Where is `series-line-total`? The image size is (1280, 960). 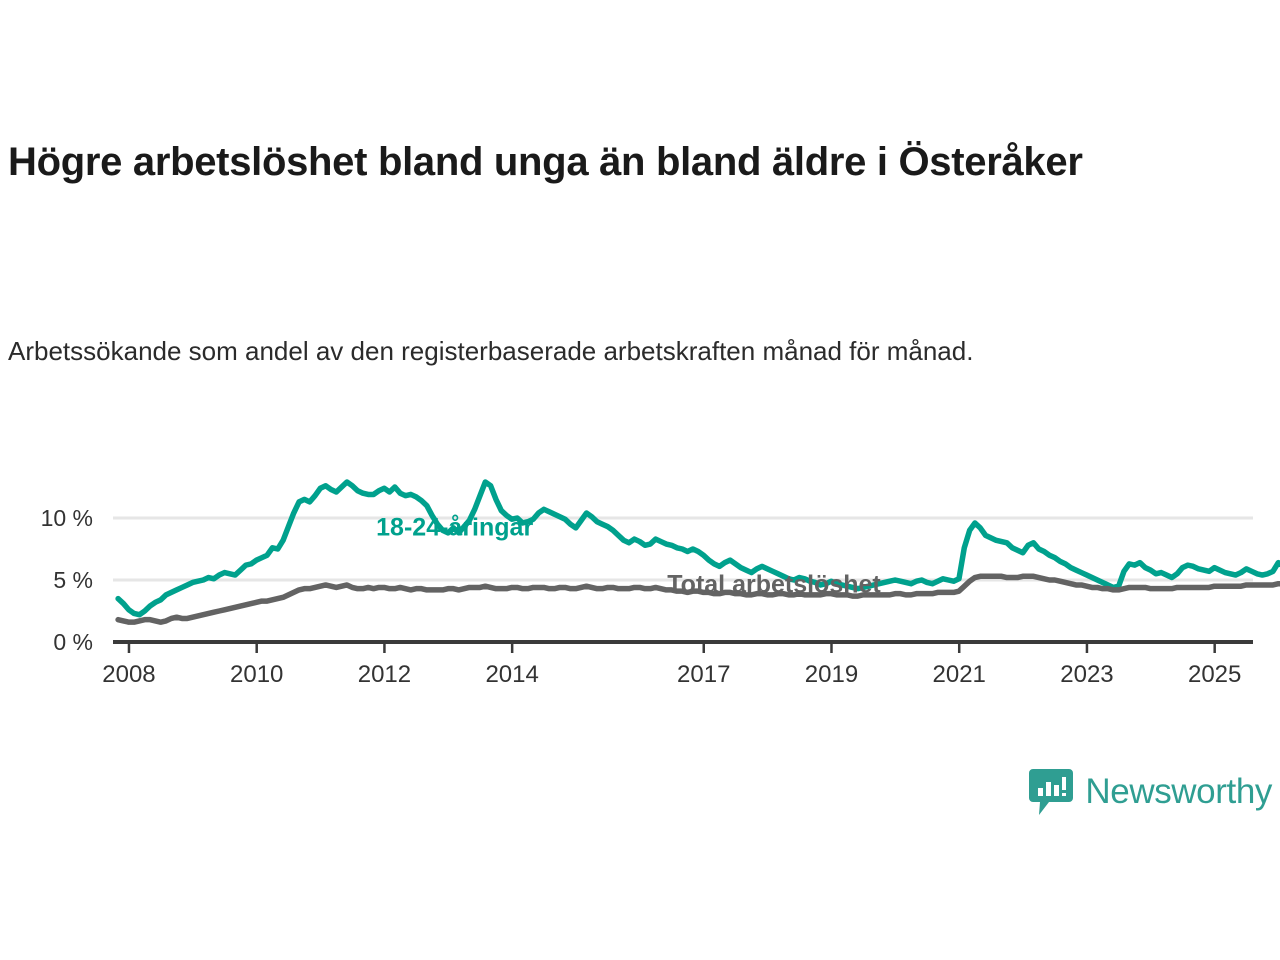 series-line-total is located at coordinates (697, 599).